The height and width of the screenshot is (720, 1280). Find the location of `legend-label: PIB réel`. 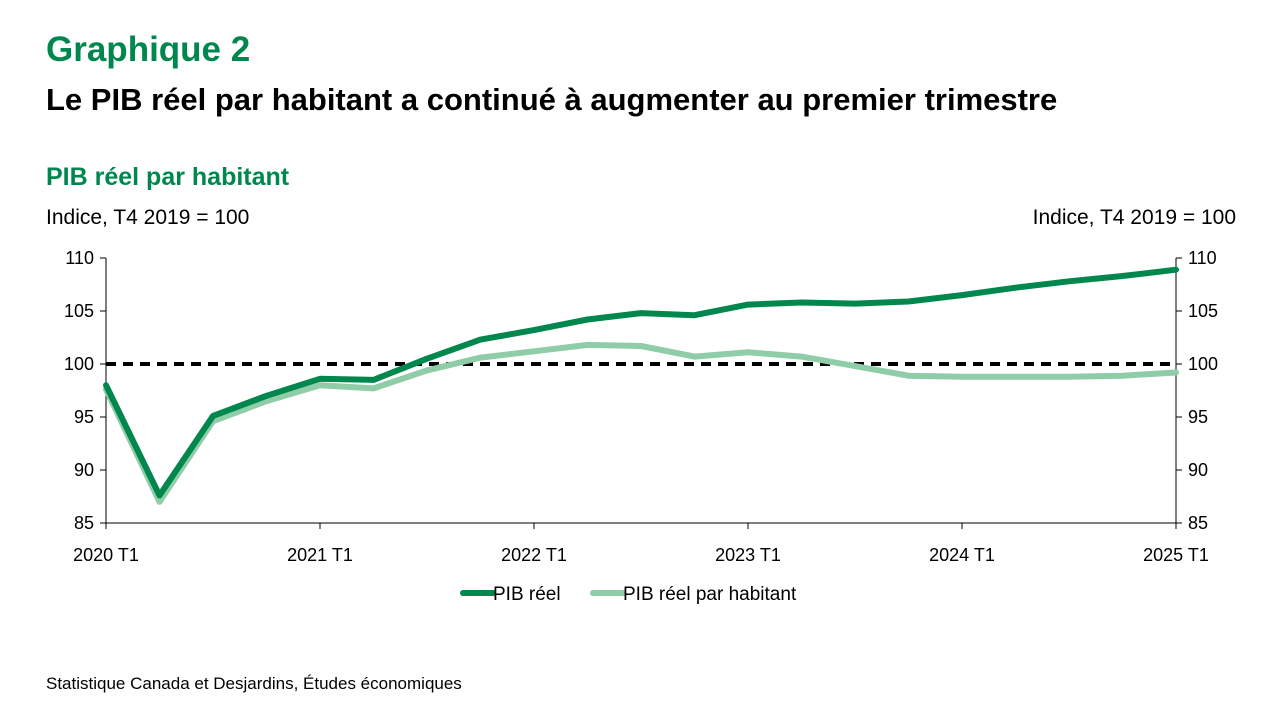

legend-label: PIB réel is located at coordinates (527, 594).